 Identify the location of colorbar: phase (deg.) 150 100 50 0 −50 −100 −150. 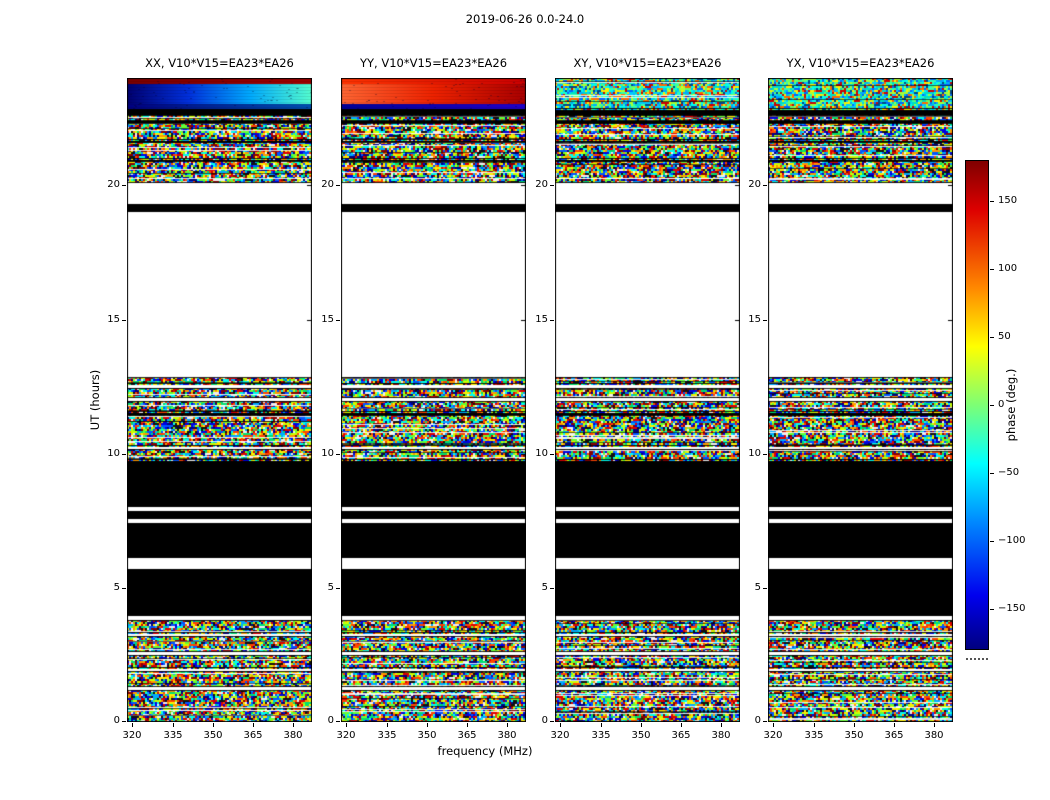
(995, 410).